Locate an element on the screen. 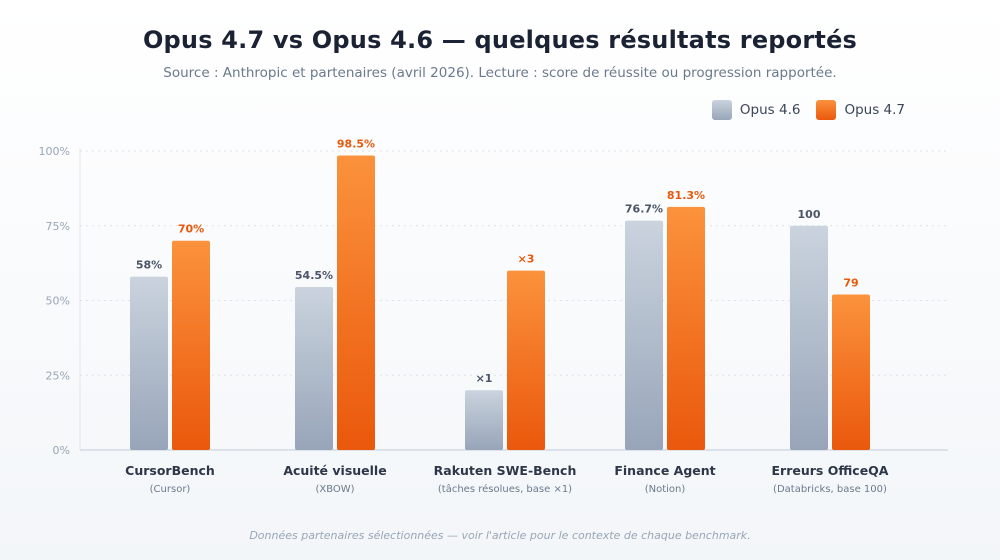 This screenshot has height=560, width=1000. category-sublabel: (Databricks, base 100) is located at coordinates (830, 489).